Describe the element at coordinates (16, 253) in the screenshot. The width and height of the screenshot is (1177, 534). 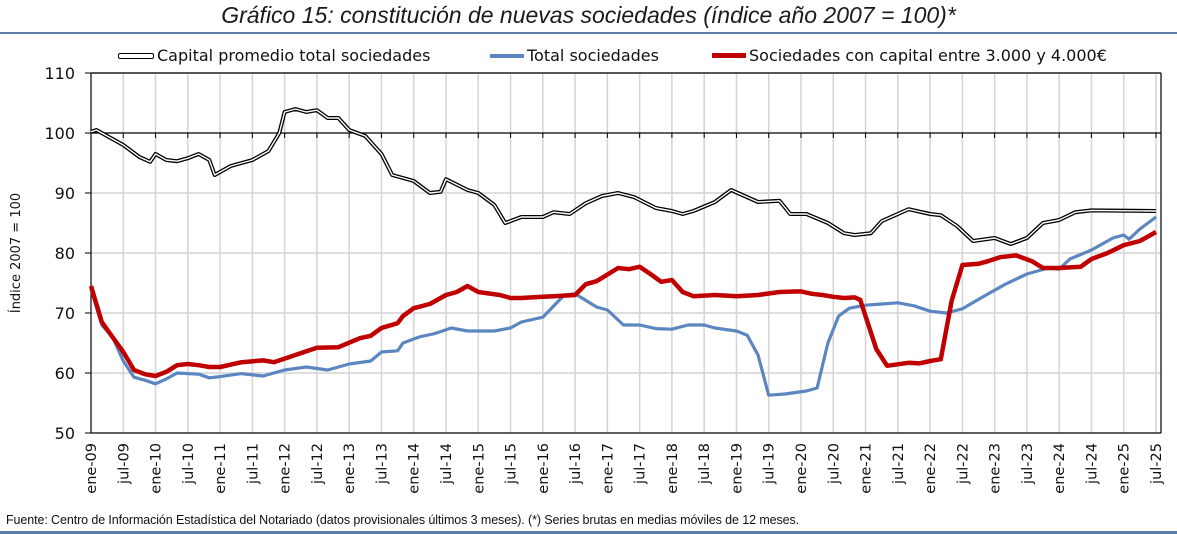
I see `y-axis-label: Índice 2007 = 100` at that location.